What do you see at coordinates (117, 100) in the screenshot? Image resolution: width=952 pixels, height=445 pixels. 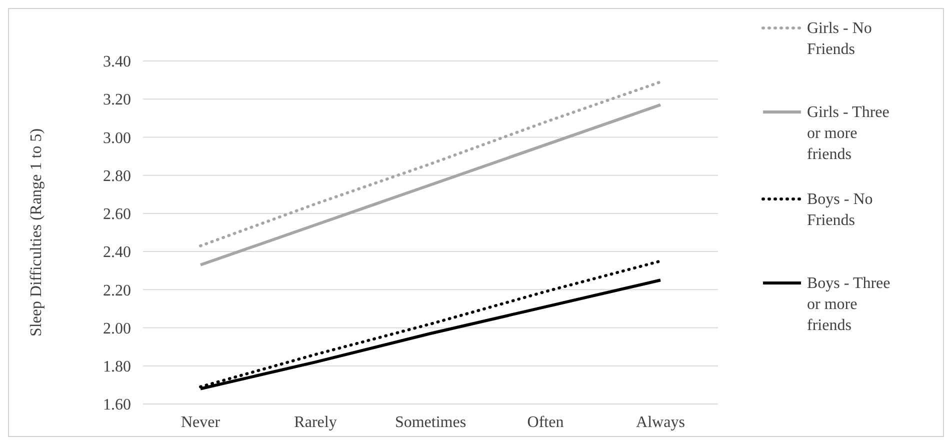 I see `y-tick-label: 3.20` at bounding box center [117, 100].